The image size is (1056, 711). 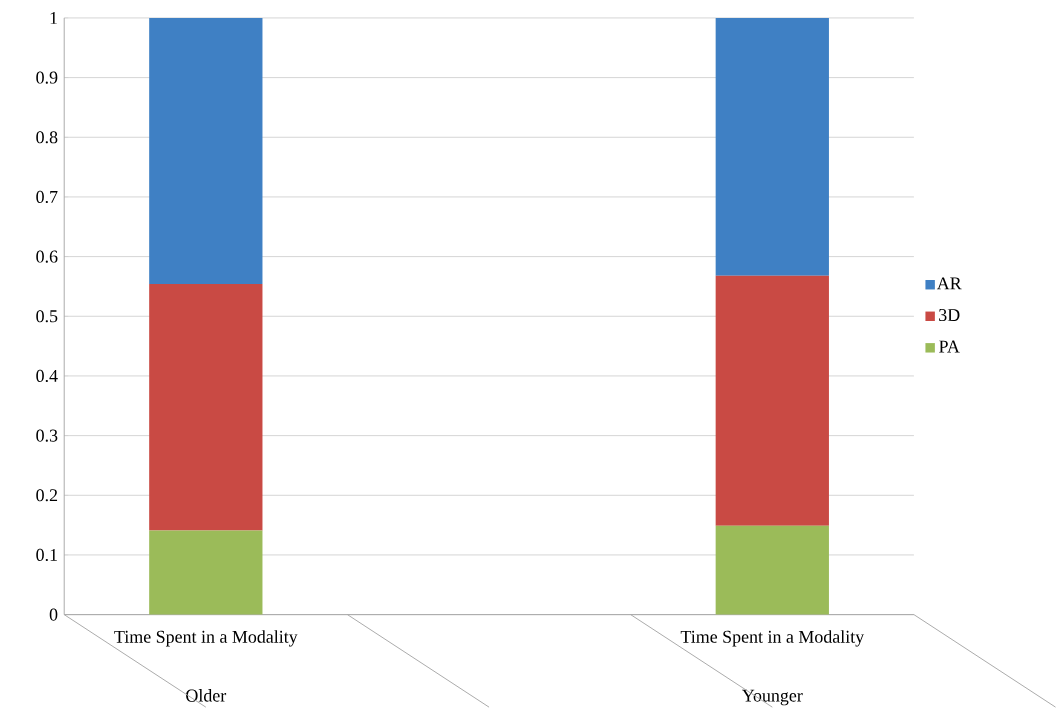 I want to click on text: Younger, so click(x=772, y=697).